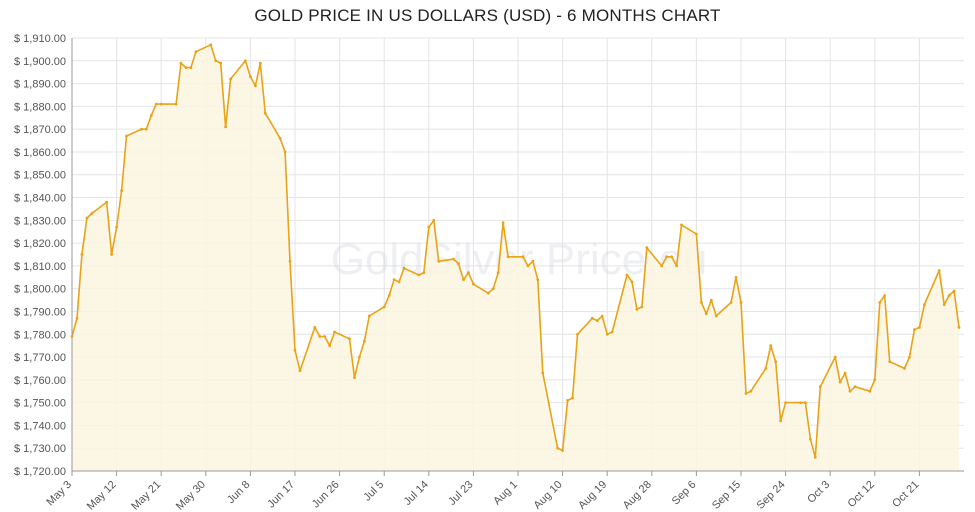  Describe the element at coordinates (40, 244) in the screenshot. I see `y-tick-label: $ 1,820.00` at that location.